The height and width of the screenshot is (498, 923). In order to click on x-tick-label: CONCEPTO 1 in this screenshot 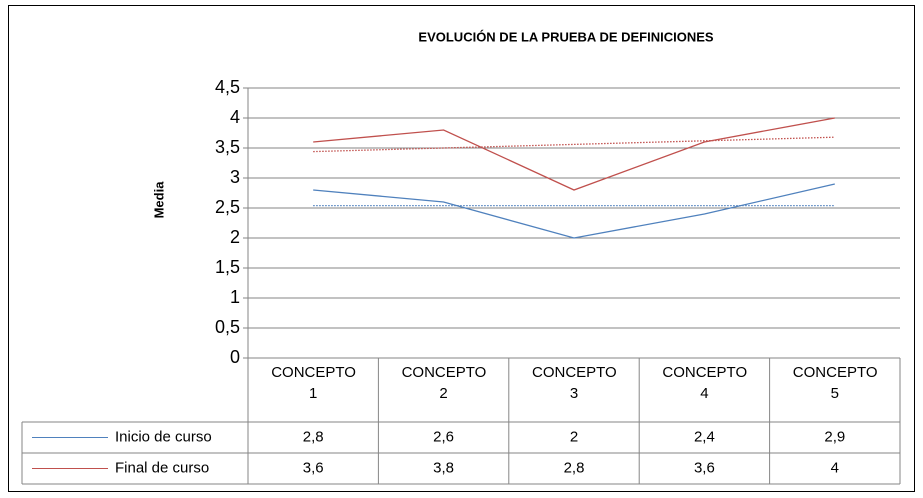, I will do `click(313, 383)`.